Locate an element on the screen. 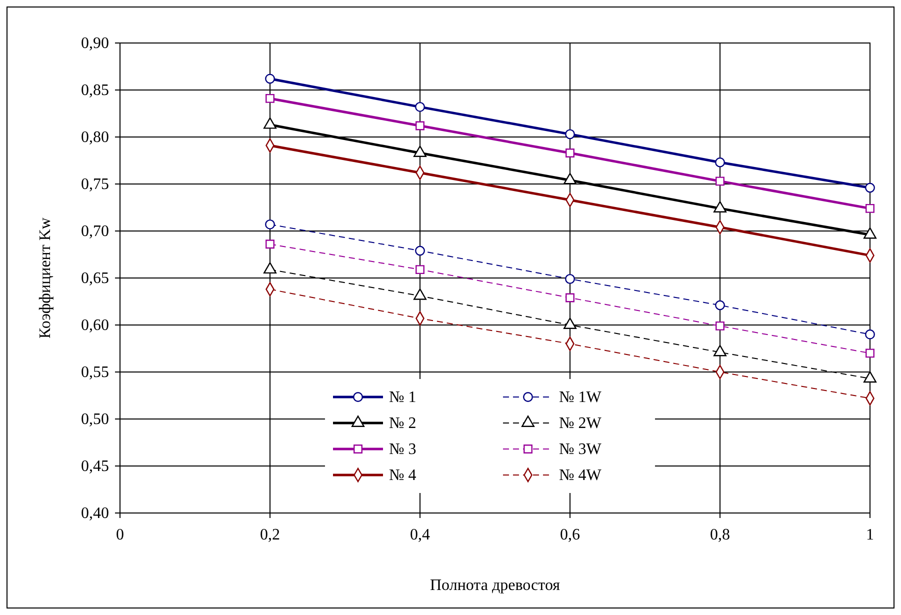 The width and height of the screenshot is (901, 615). x-axis-title: Полнота древостоя is located at coordinates (495, 585).